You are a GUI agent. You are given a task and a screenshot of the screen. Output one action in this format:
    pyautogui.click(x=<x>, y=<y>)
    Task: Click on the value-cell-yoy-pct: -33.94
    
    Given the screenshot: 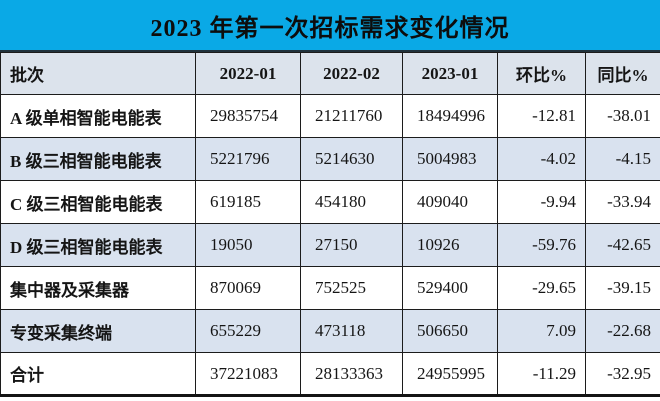 What is the action you would take?
    pyautogui.click(x=622, y=202)
    